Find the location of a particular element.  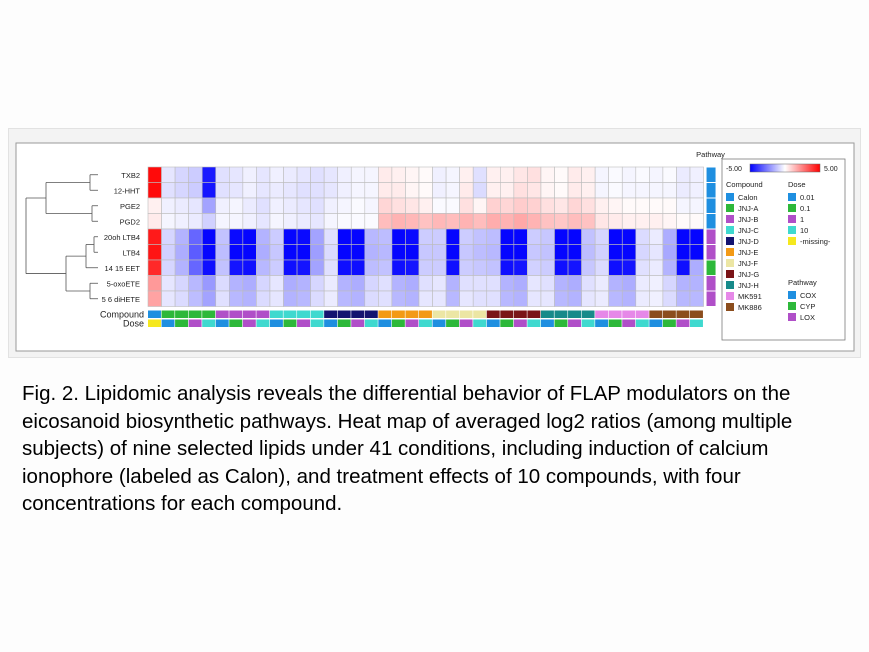

compound-legend-label: JNJ-A is located at coordinates (748, 208).